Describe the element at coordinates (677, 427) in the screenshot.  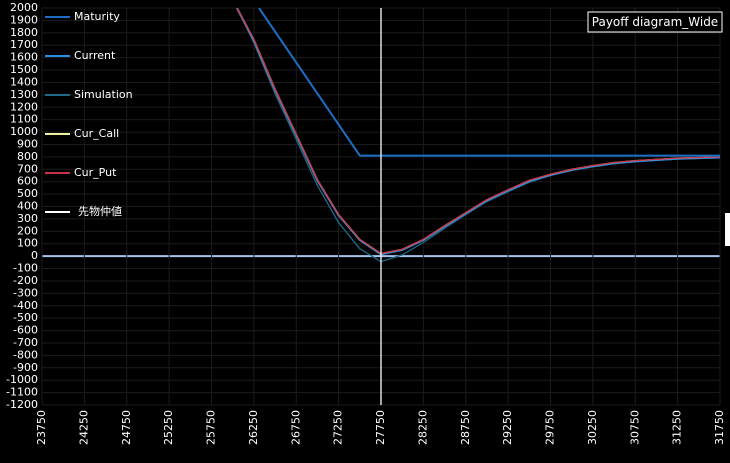
I see `x-tick-label: 31250` at that location.